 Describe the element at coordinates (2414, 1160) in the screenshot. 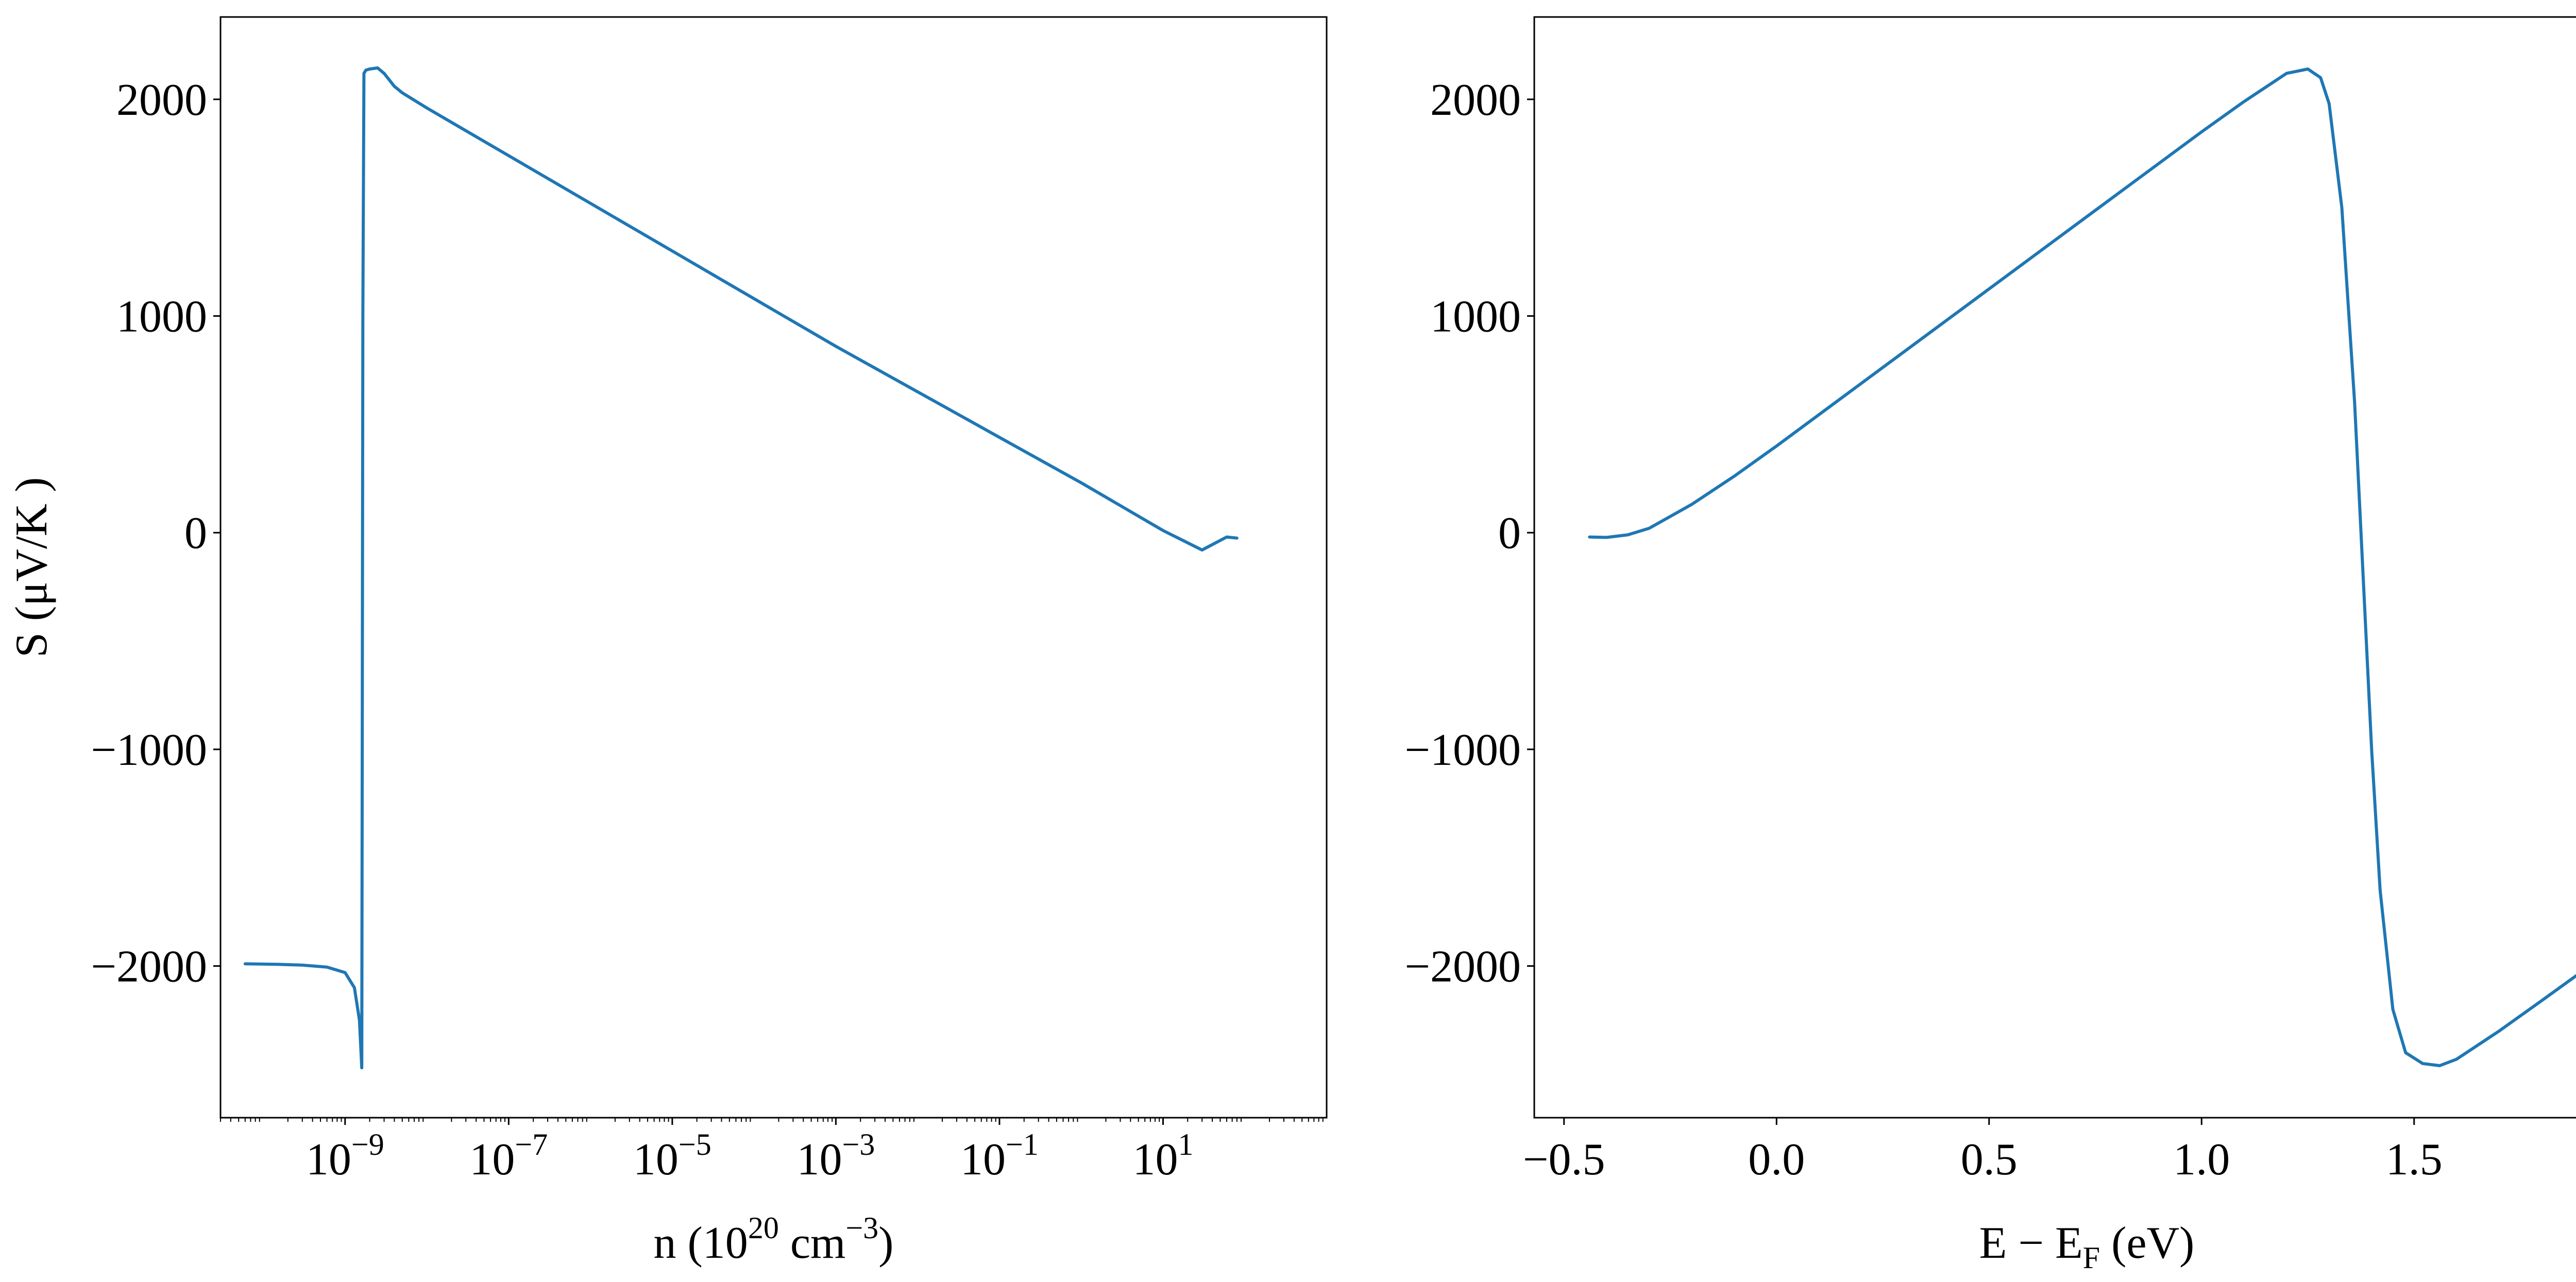

I see `x-tick-label: 1.5` at that location.